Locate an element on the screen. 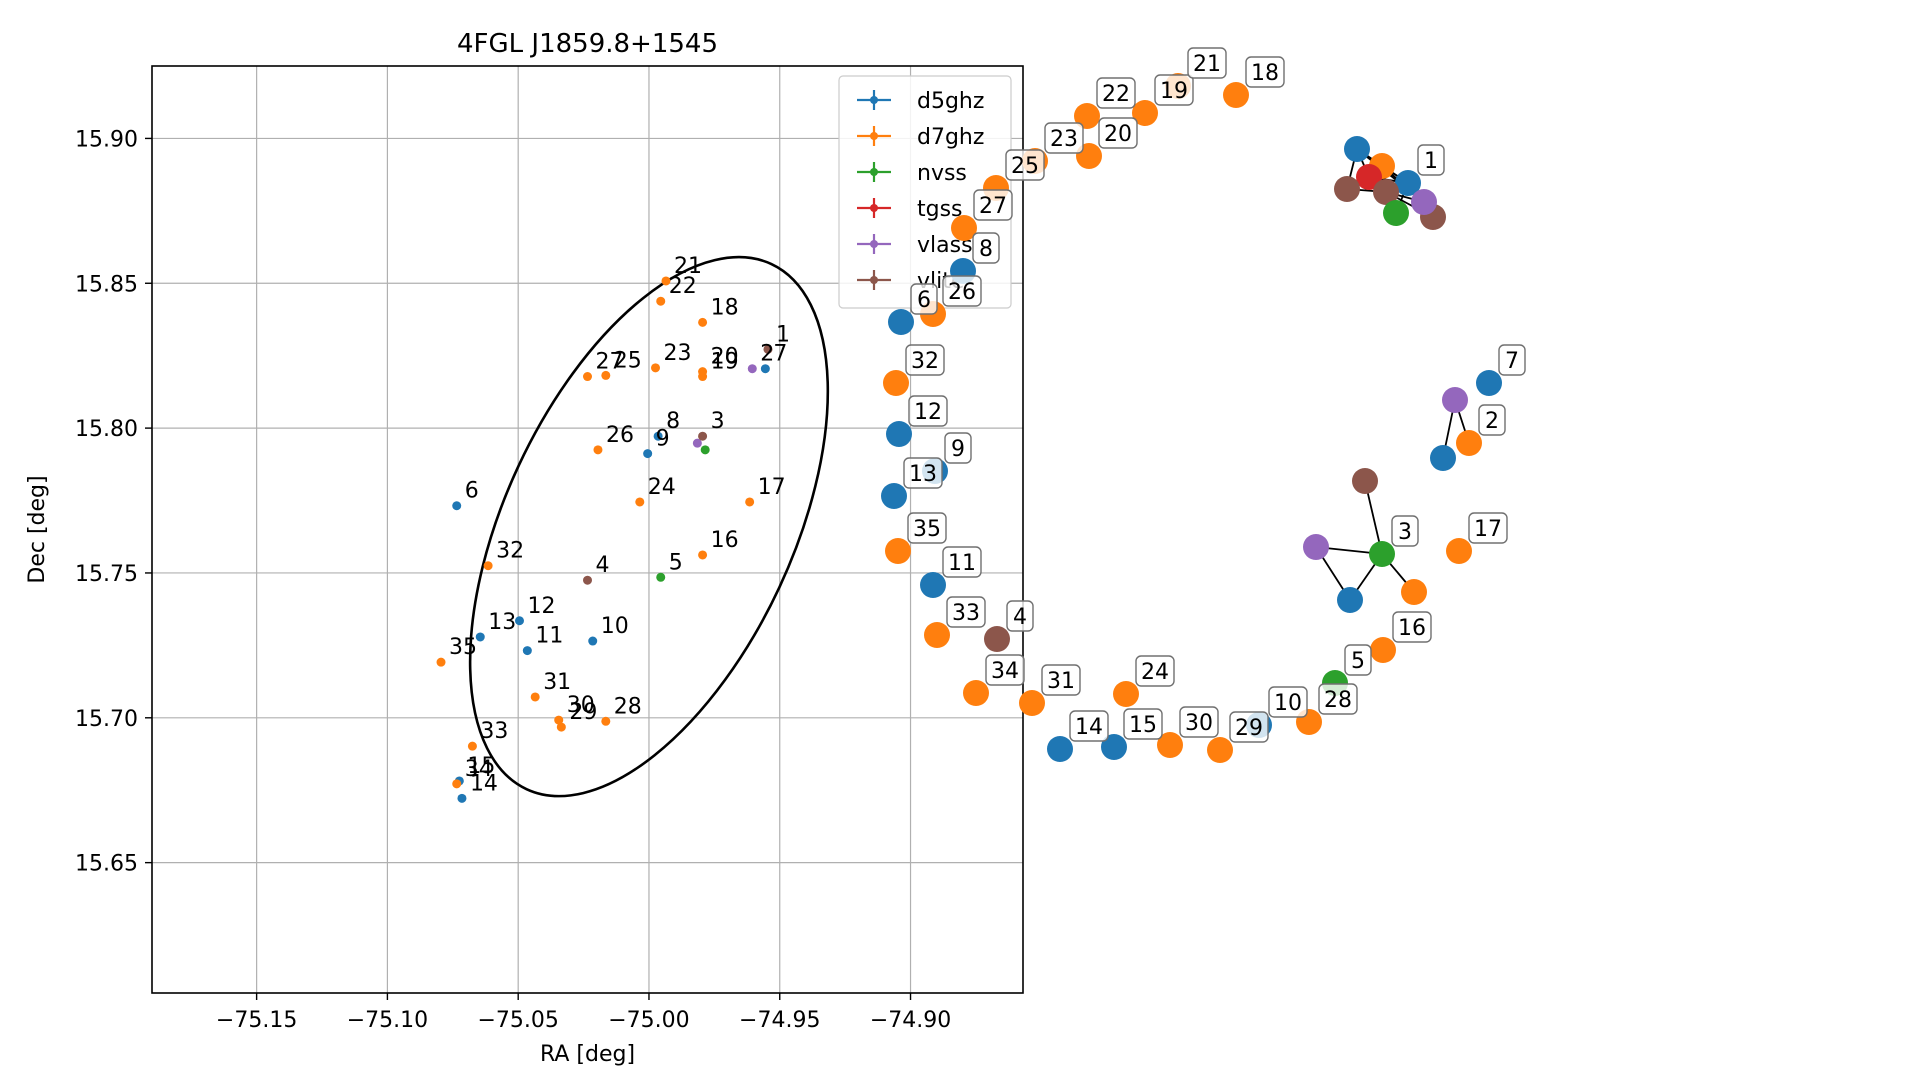 The height and width of the screenshot is (1080, 1919). graph-node-label: 26 is located at coordinates (962, 291).